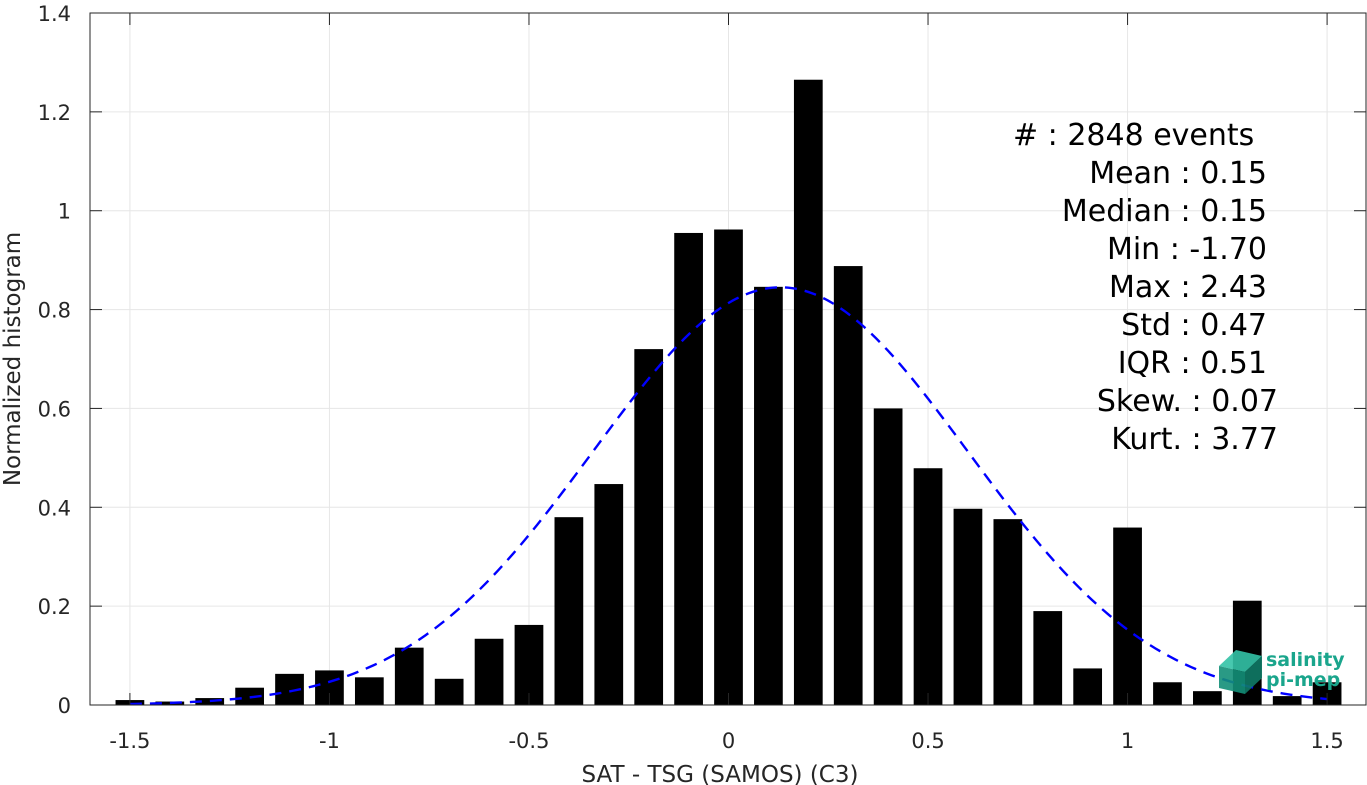 This screenshot has width=1367, height=785. I want to click on x-tick-label: 1.5, so click(1326, 741).